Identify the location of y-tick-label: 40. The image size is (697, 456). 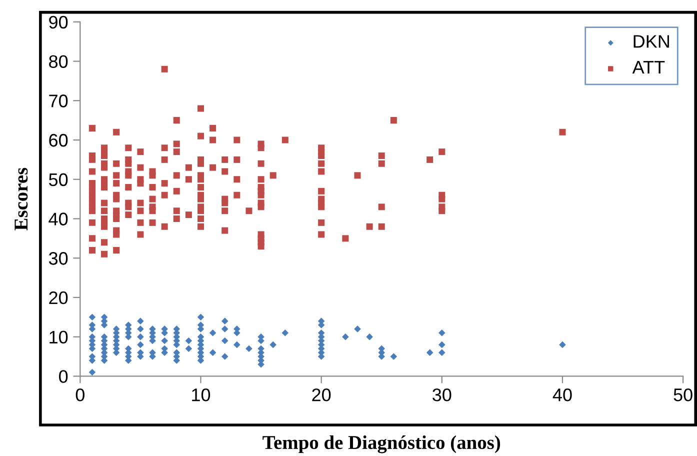
(58, 219).